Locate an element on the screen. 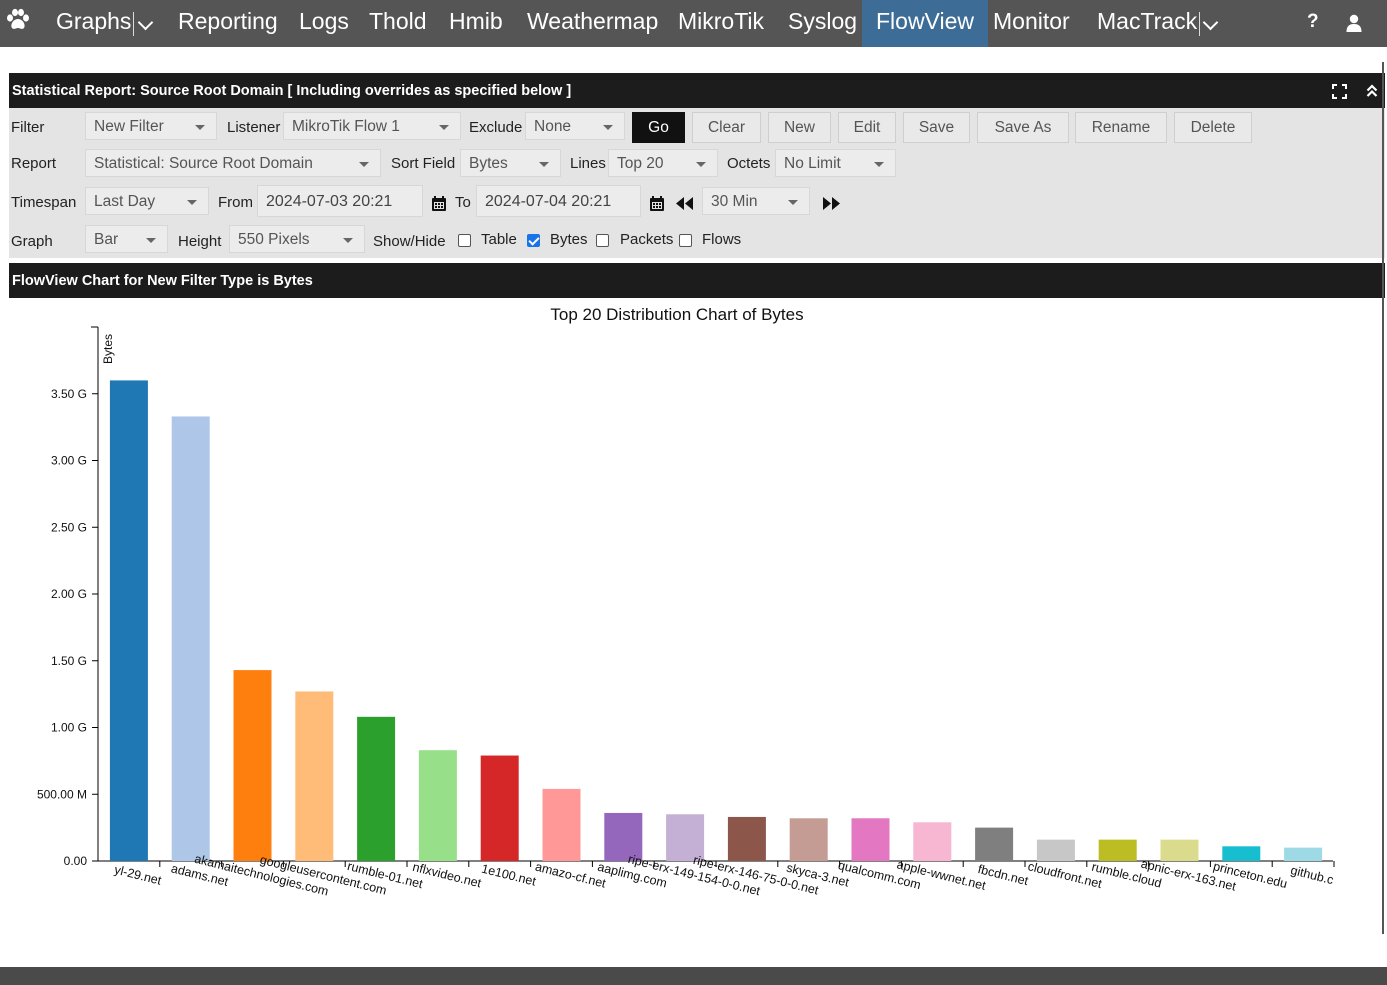  y-tick-label: 2.50 G is located at coordinates (69, 527).